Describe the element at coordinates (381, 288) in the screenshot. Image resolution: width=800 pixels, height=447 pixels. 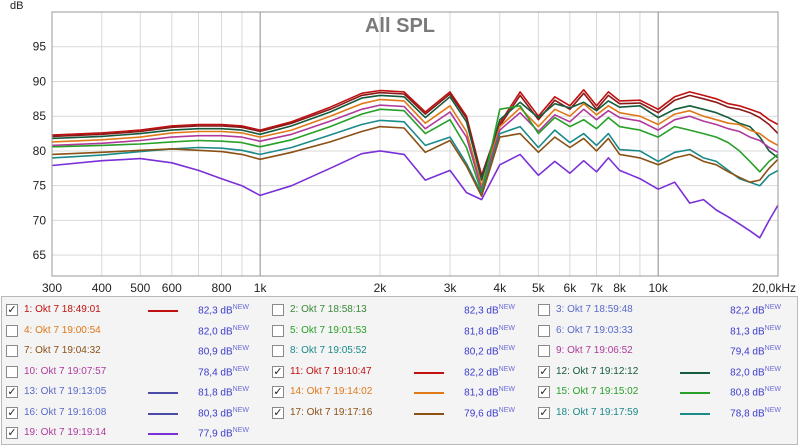
I see `x-tick-label: 2k` at that location.